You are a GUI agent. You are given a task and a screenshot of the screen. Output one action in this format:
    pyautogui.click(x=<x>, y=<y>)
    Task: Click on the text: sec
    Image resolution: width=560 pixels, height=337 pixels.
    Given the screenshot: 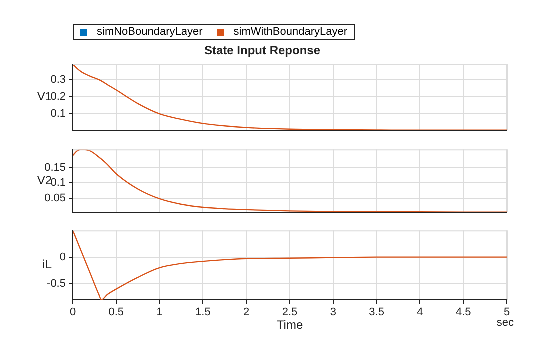 What is the action you would take?
    pyautogui.click(x=505, y=323)
    